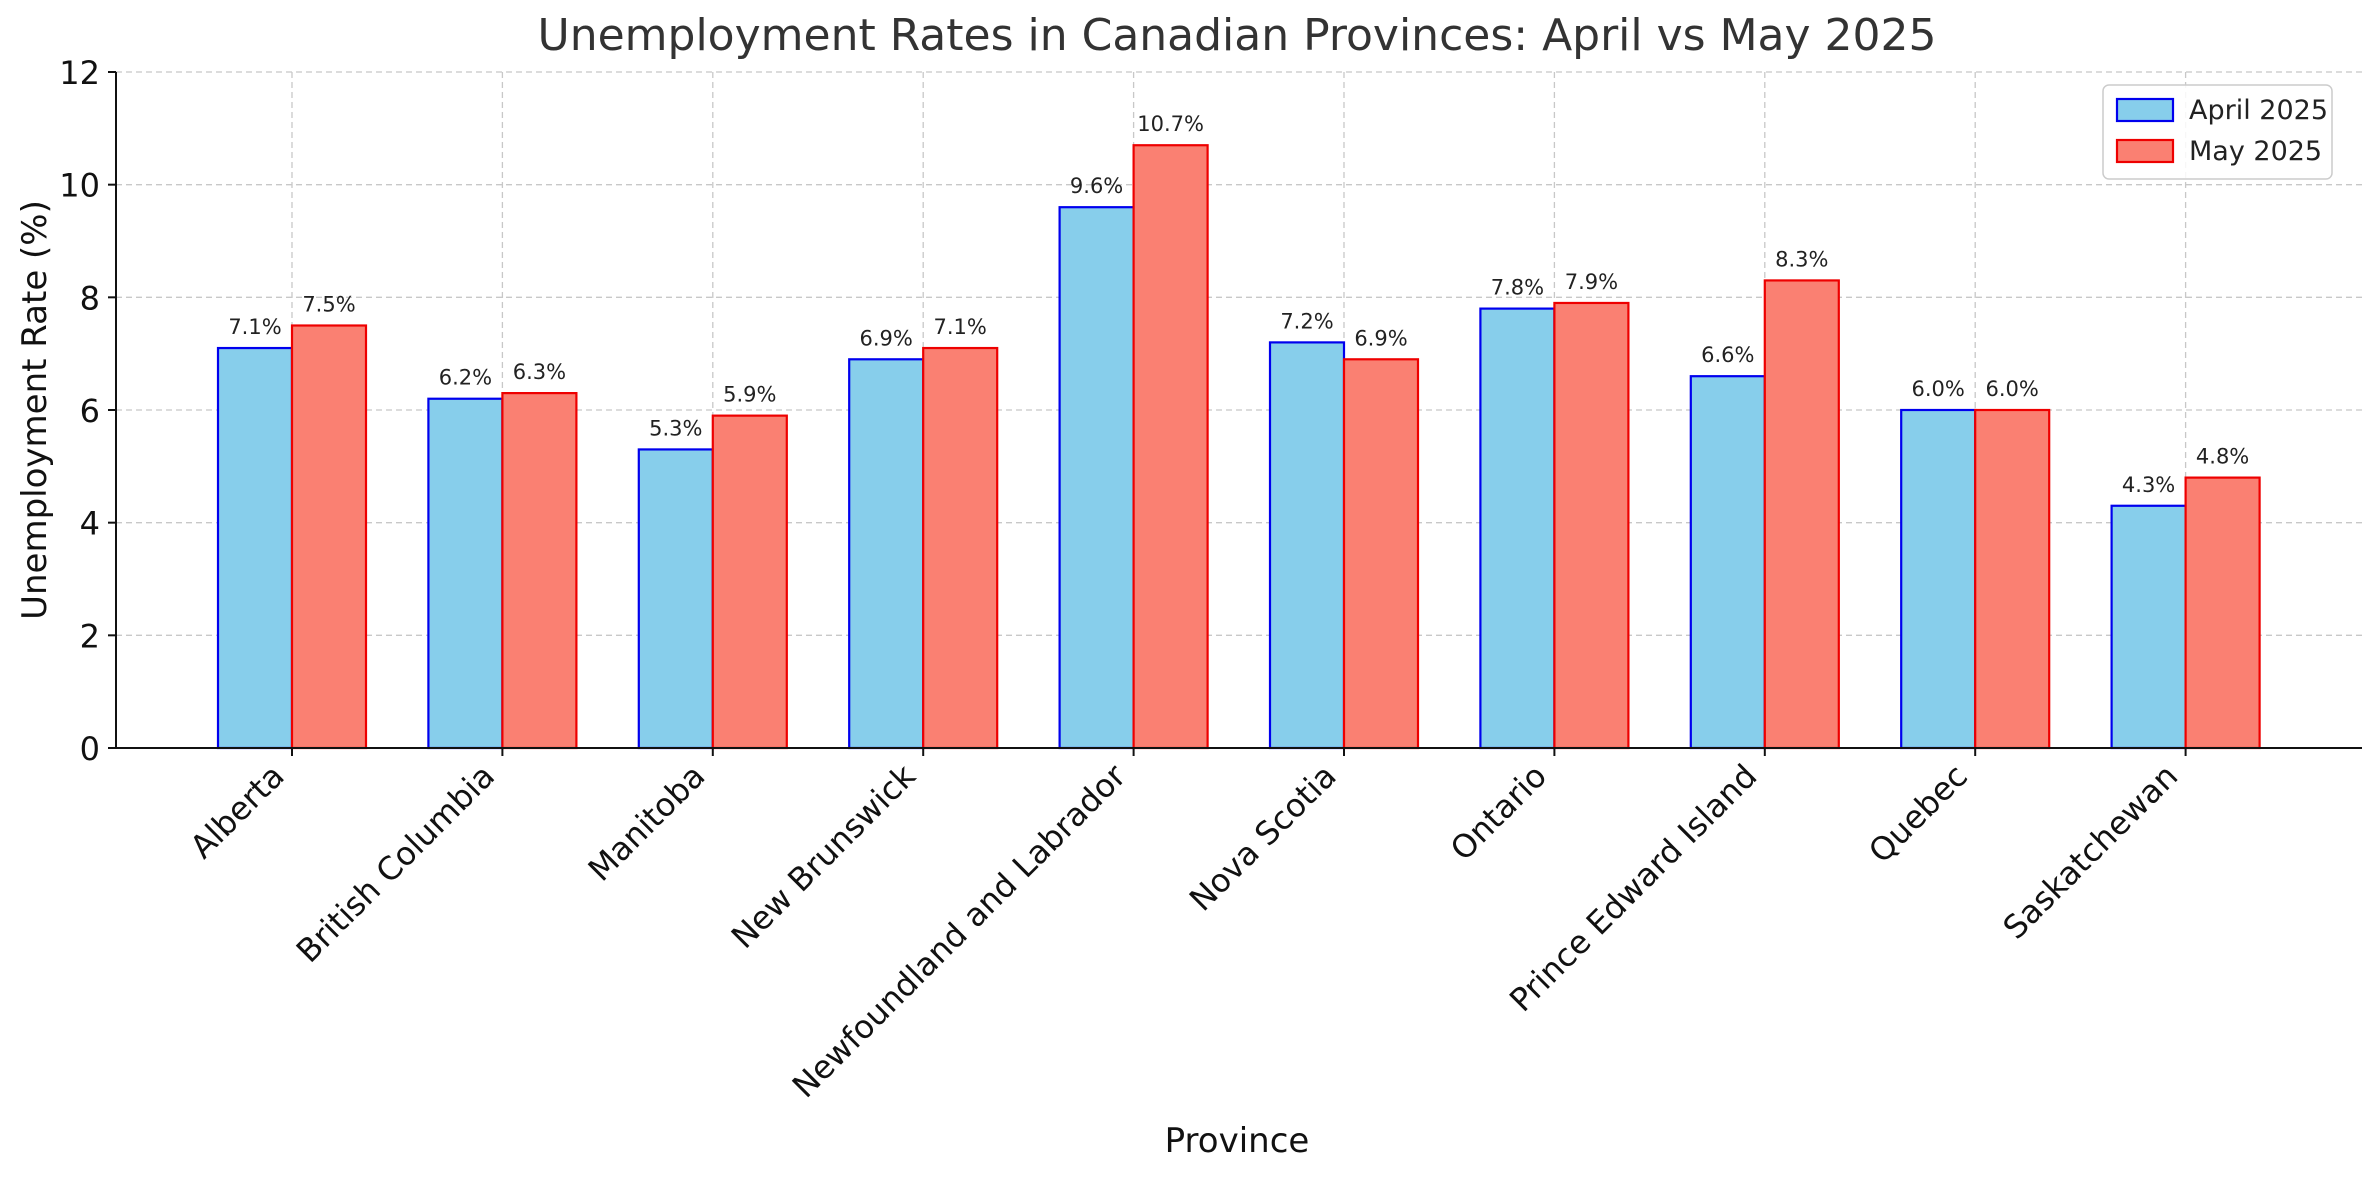 This screenshot has width=2379, height=1180. I want to click on y-tick-labels: 0 2 4 6 8 10 12, so click(79, 411).